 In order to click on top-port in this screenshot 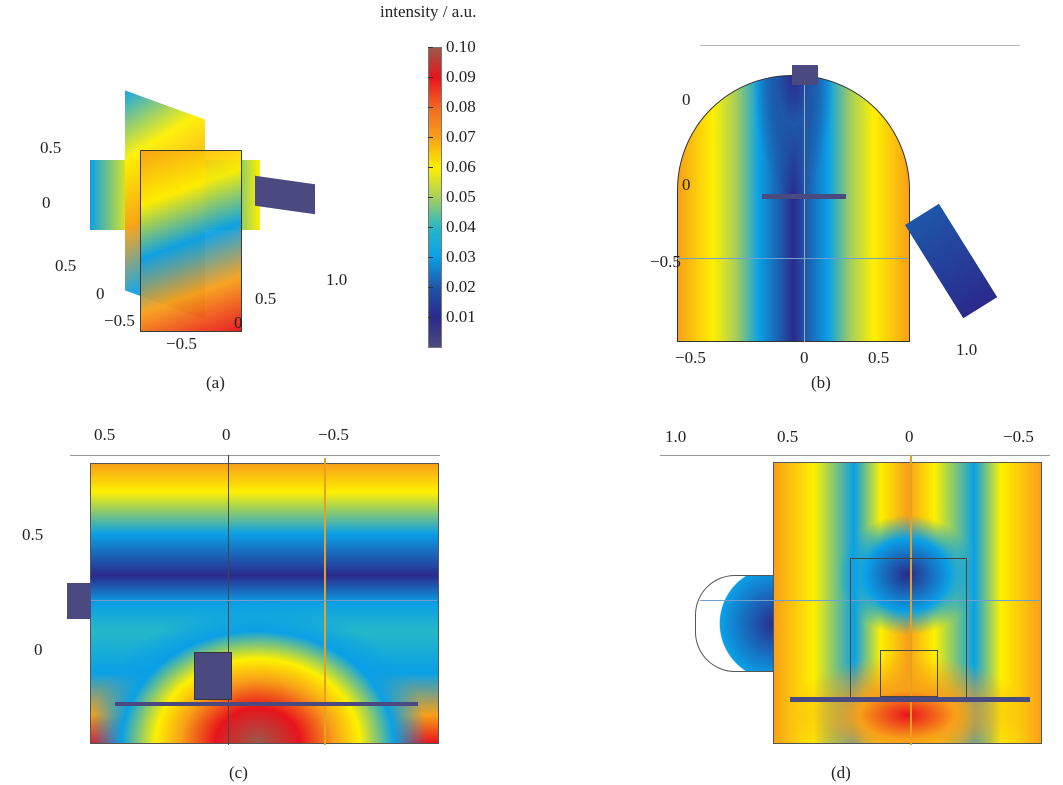, I will do `click(805, 75)`.